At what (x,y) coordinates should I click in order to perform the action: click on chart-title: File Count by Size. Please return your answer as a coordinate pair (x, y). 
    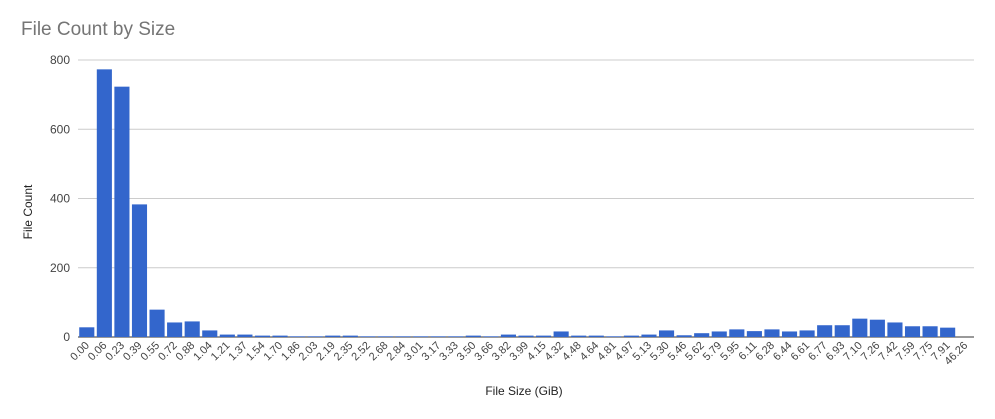
    Looking at the image, I should click on (98, 29).